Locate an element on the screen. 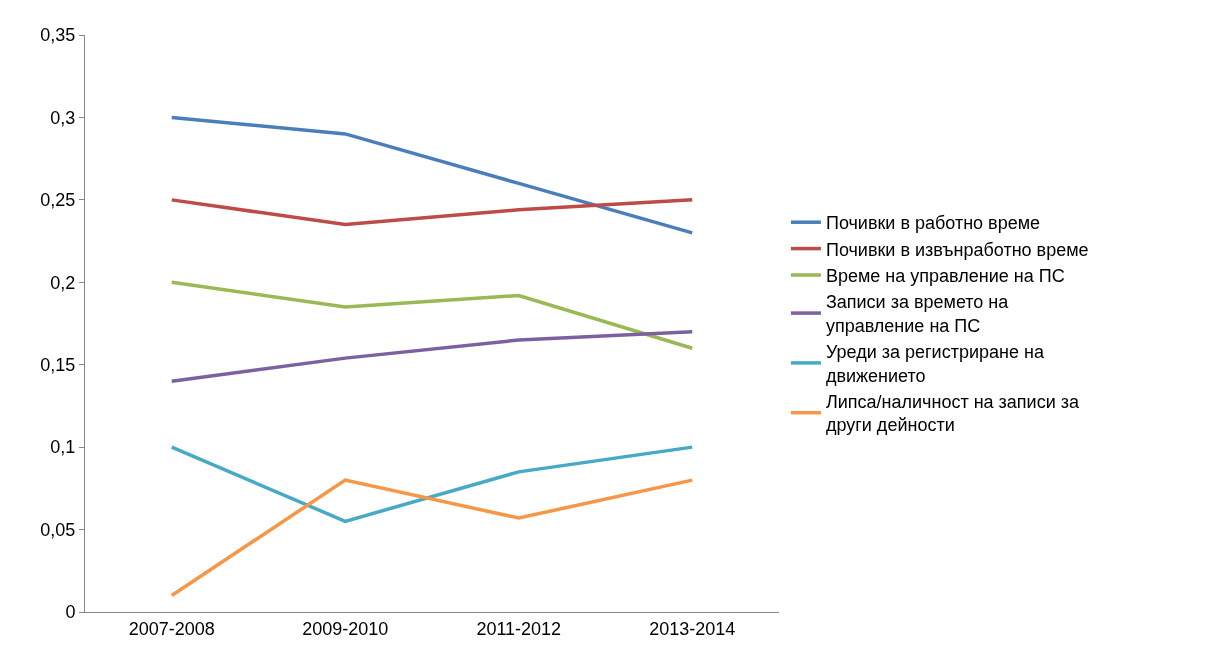  y-tick-label: 0,15 is located at coordinates (58, 365).